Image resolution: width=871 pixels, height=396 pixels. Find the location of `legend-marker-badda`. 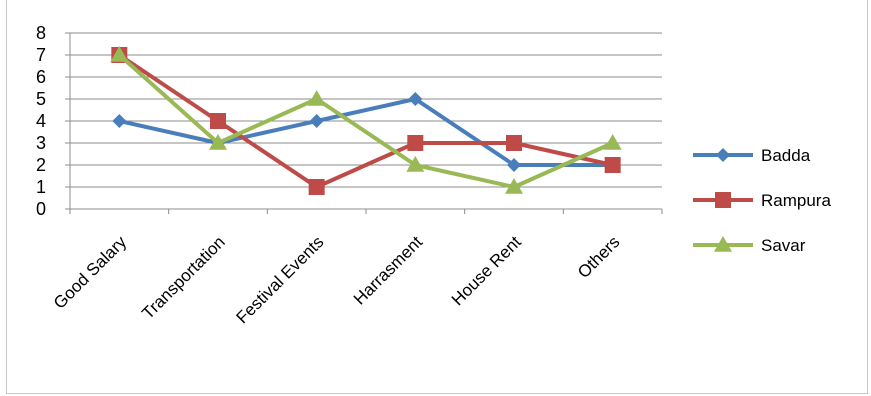

legend-marker-badda is located at coordinates (723, 155).